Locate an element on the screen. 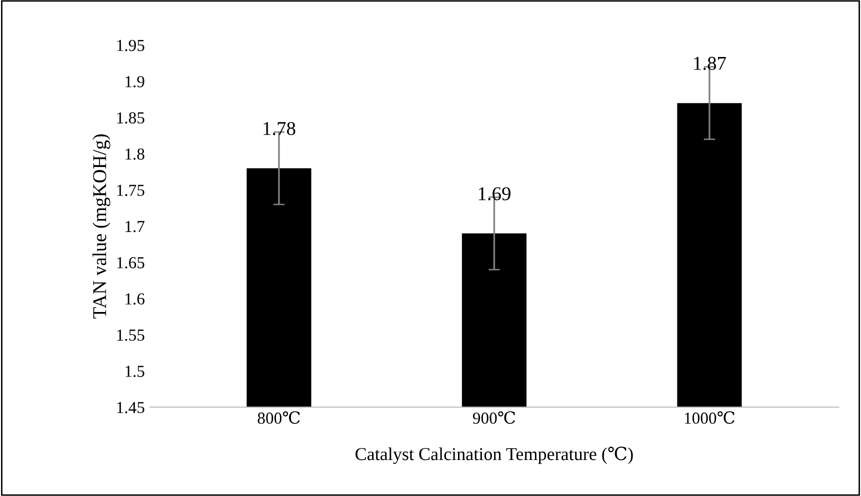  data-label: 1.78 is located at coordinates (280, 129).